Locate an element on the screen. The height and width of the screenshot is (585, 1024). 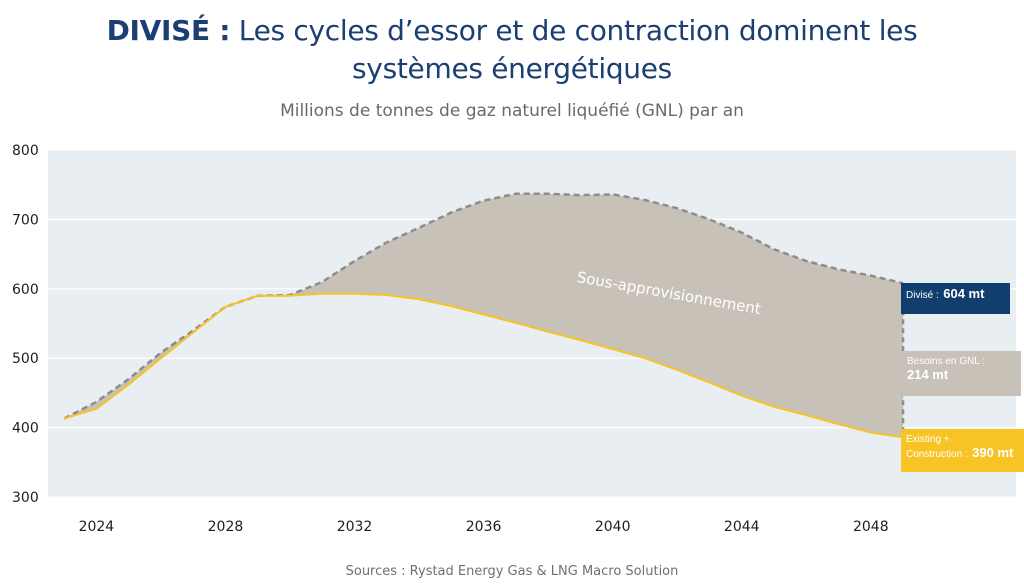
title-emphasis: DIVISÉ : is located at coordinates (168, 30).